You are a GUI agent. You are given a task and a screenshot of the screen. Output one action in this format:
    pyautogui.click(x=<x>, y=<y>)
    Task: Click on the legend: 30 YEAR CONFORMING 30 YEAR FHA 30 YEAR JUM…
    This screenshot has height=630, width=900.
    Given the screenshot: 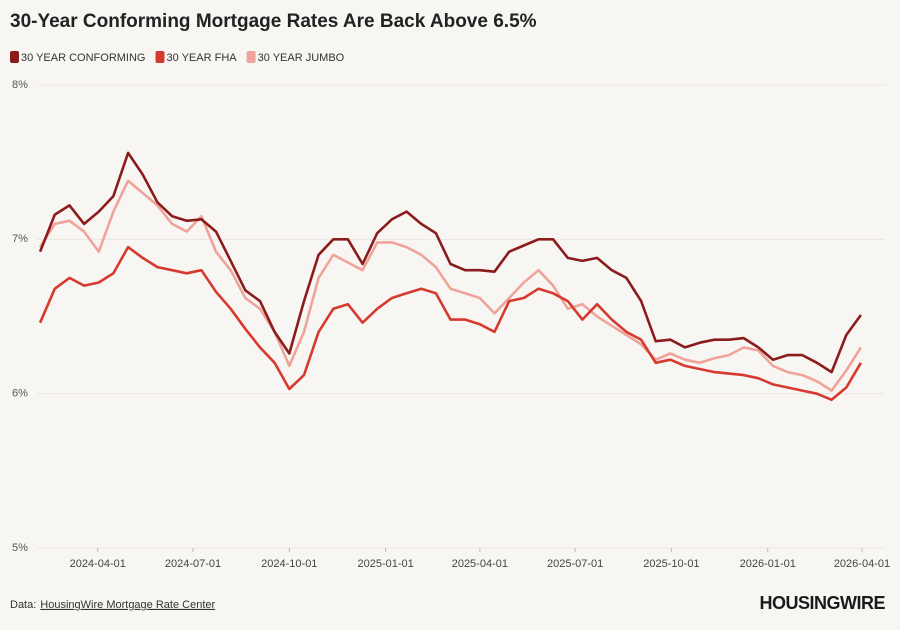 What is the action you would take?
    pyautogui.click(x=177, y=57)
    